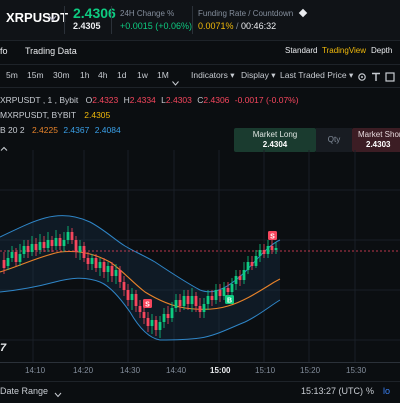  Describe the element at coordinates (61, 75) in the screenshot. I see `timeframe-30m: 30m` at that location.